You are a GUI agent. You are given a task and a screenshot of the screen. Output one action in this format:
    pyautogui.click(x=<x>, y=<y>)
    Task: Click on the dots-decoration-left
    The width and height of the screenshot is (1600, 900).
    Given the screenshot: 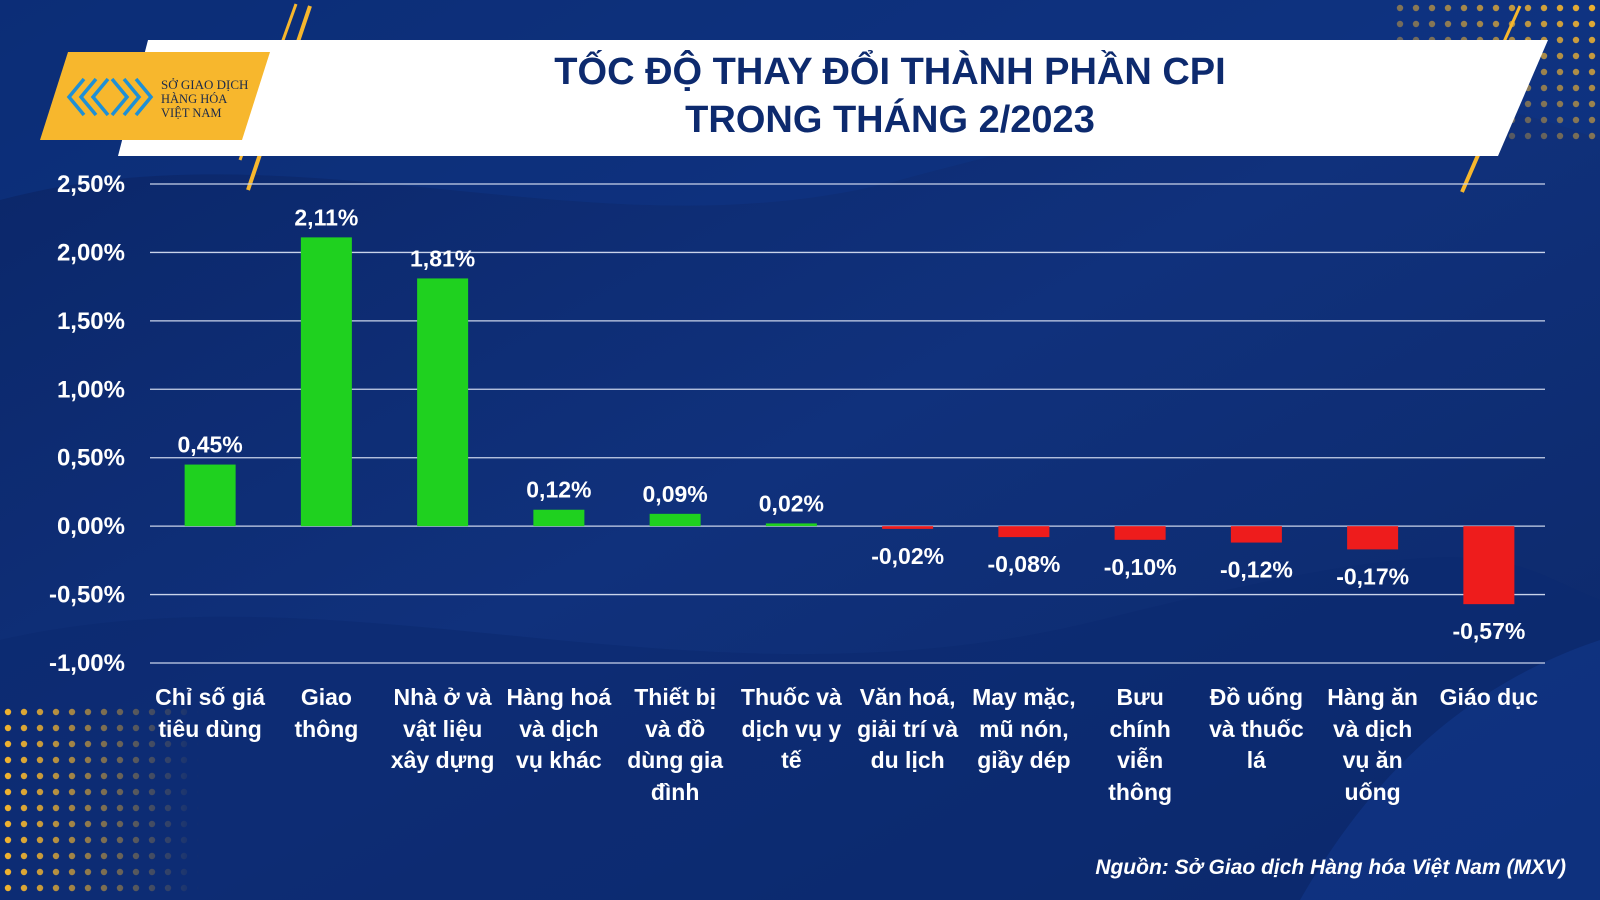 What is the action you would take?
    pyautogui.click(x=100, y=800)
    